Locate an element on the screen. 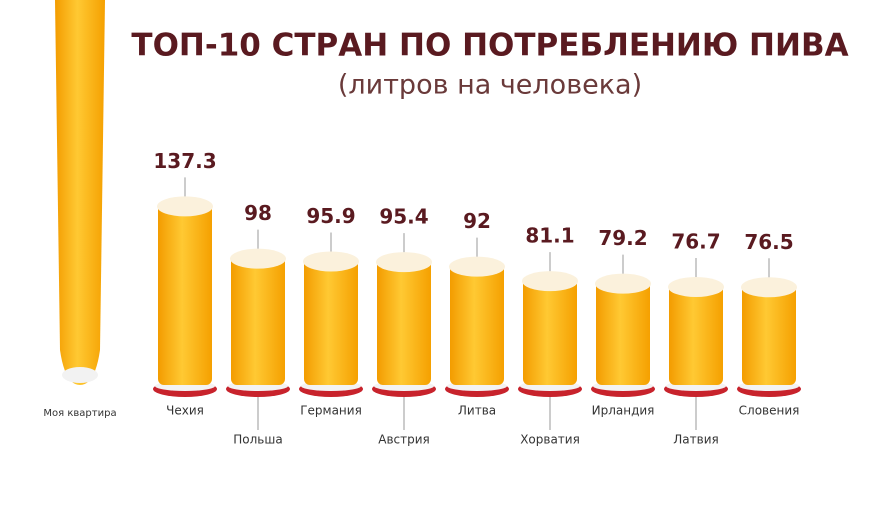  tall-glass is located at coordinates (80, 192).